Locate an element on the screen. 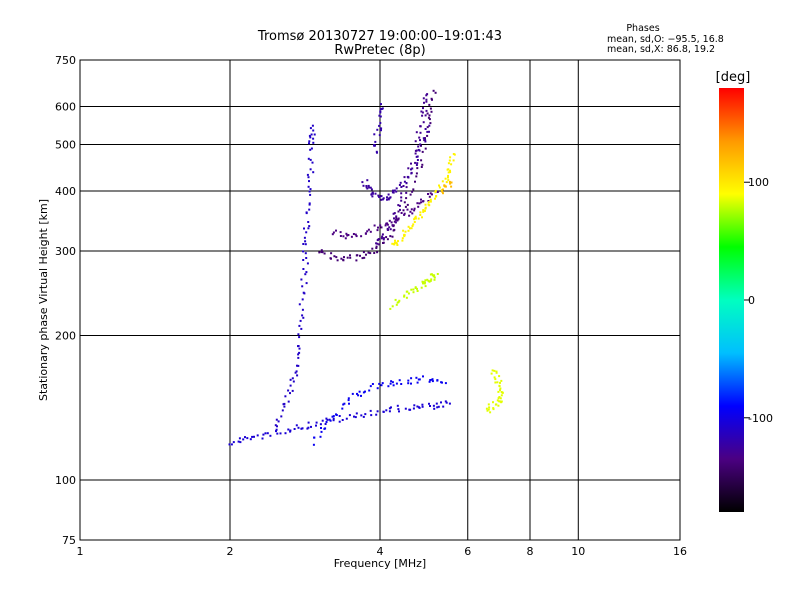  colorbar-tick-label: 100 is located at coordinates (758, 182).